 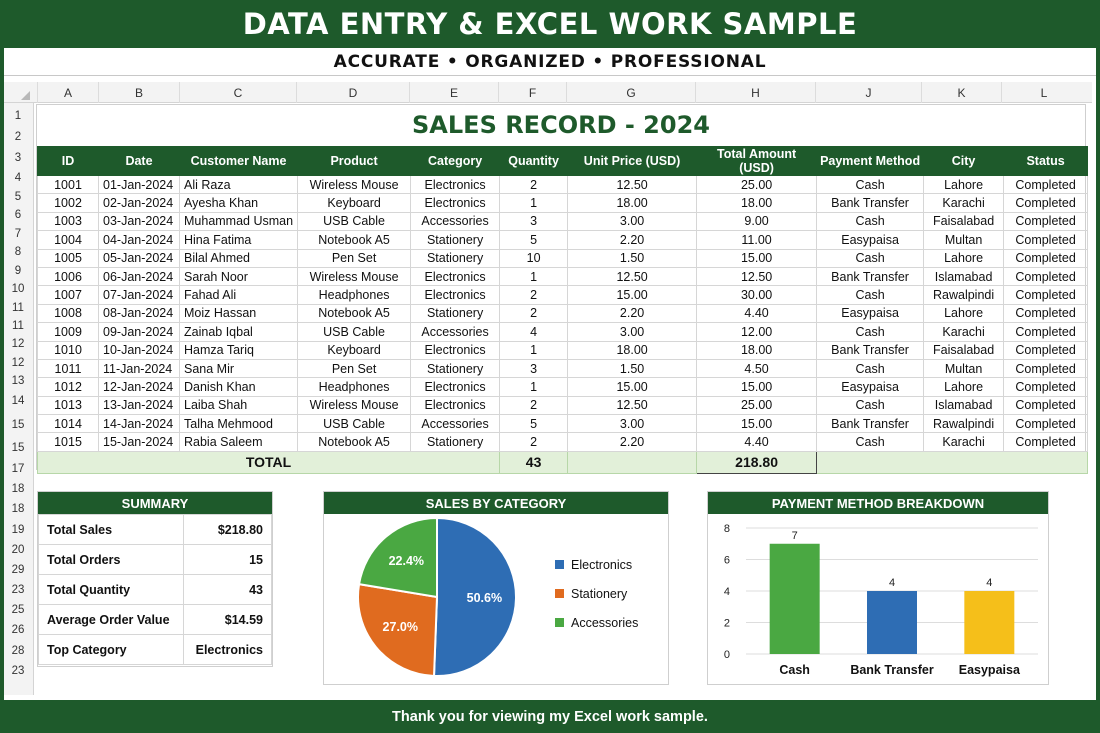 What do you see at coordinates (68, 221) in the screenshot?
I see `table-cell: 1003` at bounding box center [68, 221].